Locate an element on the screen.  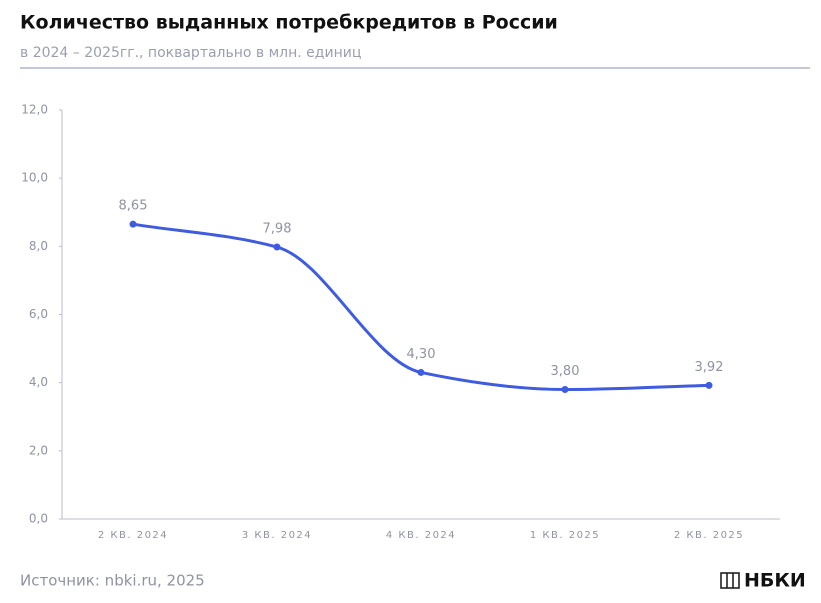
y-tick-label: 2,0 is located at coordinates (38, 450).